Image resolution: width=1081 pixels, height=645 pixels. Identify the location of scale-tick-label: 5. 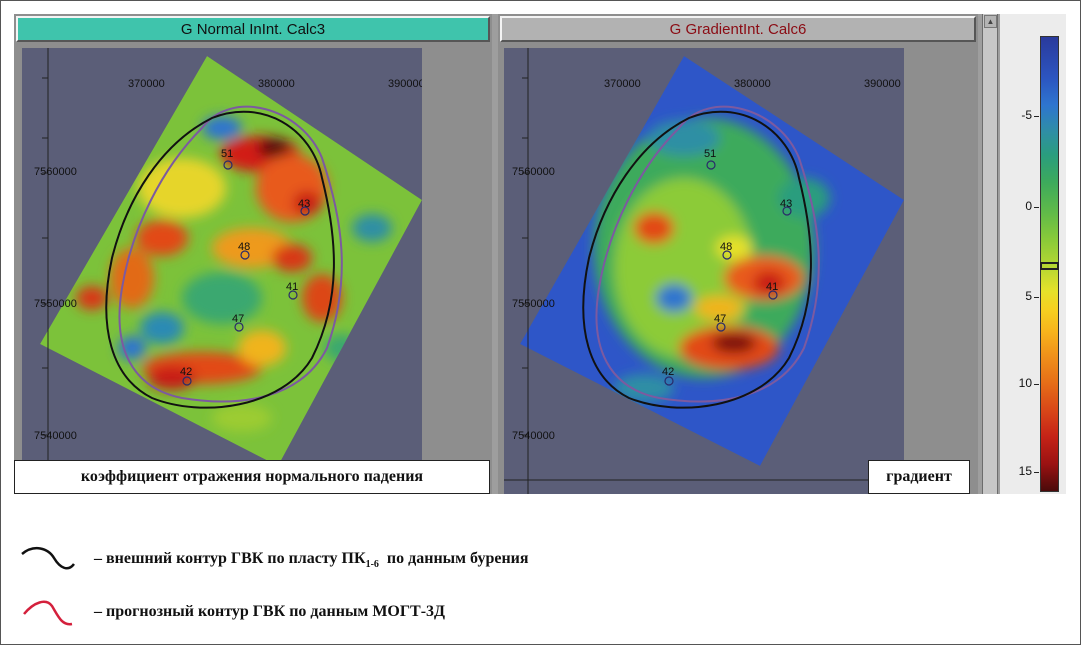
(1028, 296).